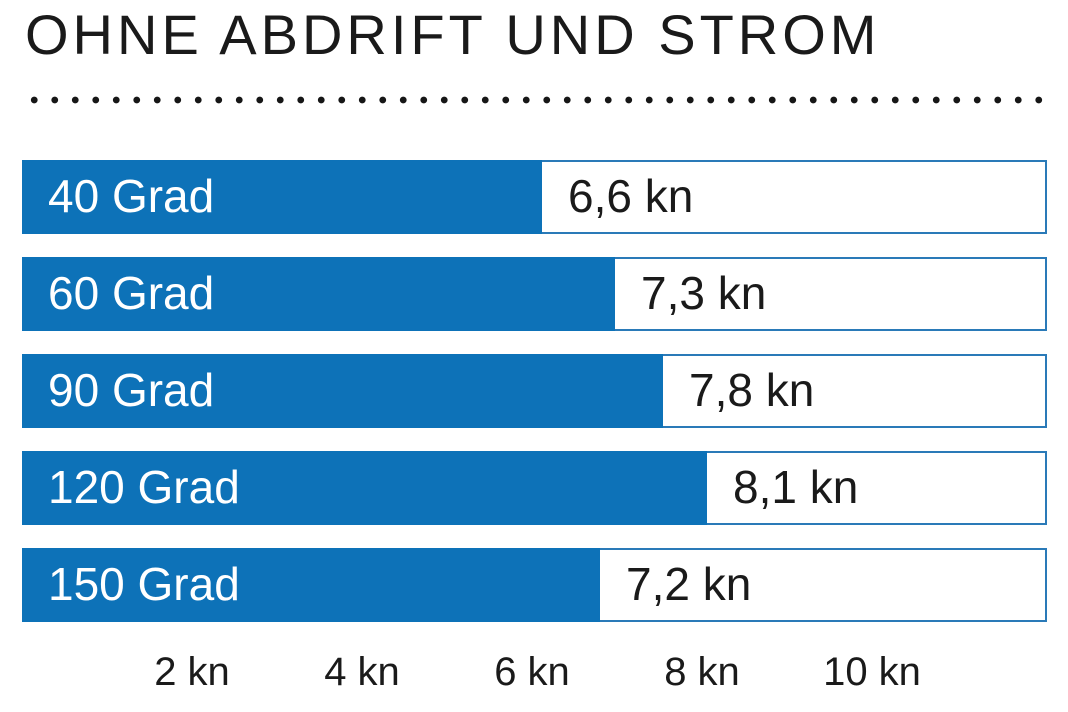  What do you see at coordinates (131, 195) in the screenshot?
I see `bar-category-label: 40 Grad` at bounding box center [131, 195].